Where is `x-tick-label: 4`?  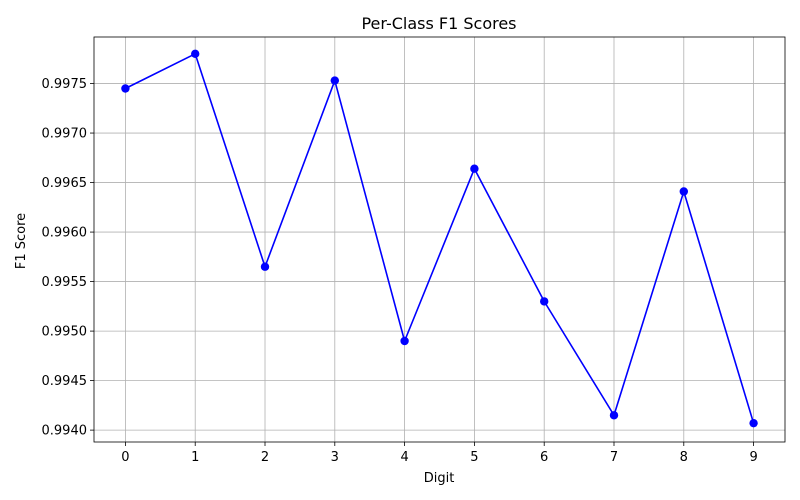
x-tick-label: 4 is located at coordinates (404, 457).